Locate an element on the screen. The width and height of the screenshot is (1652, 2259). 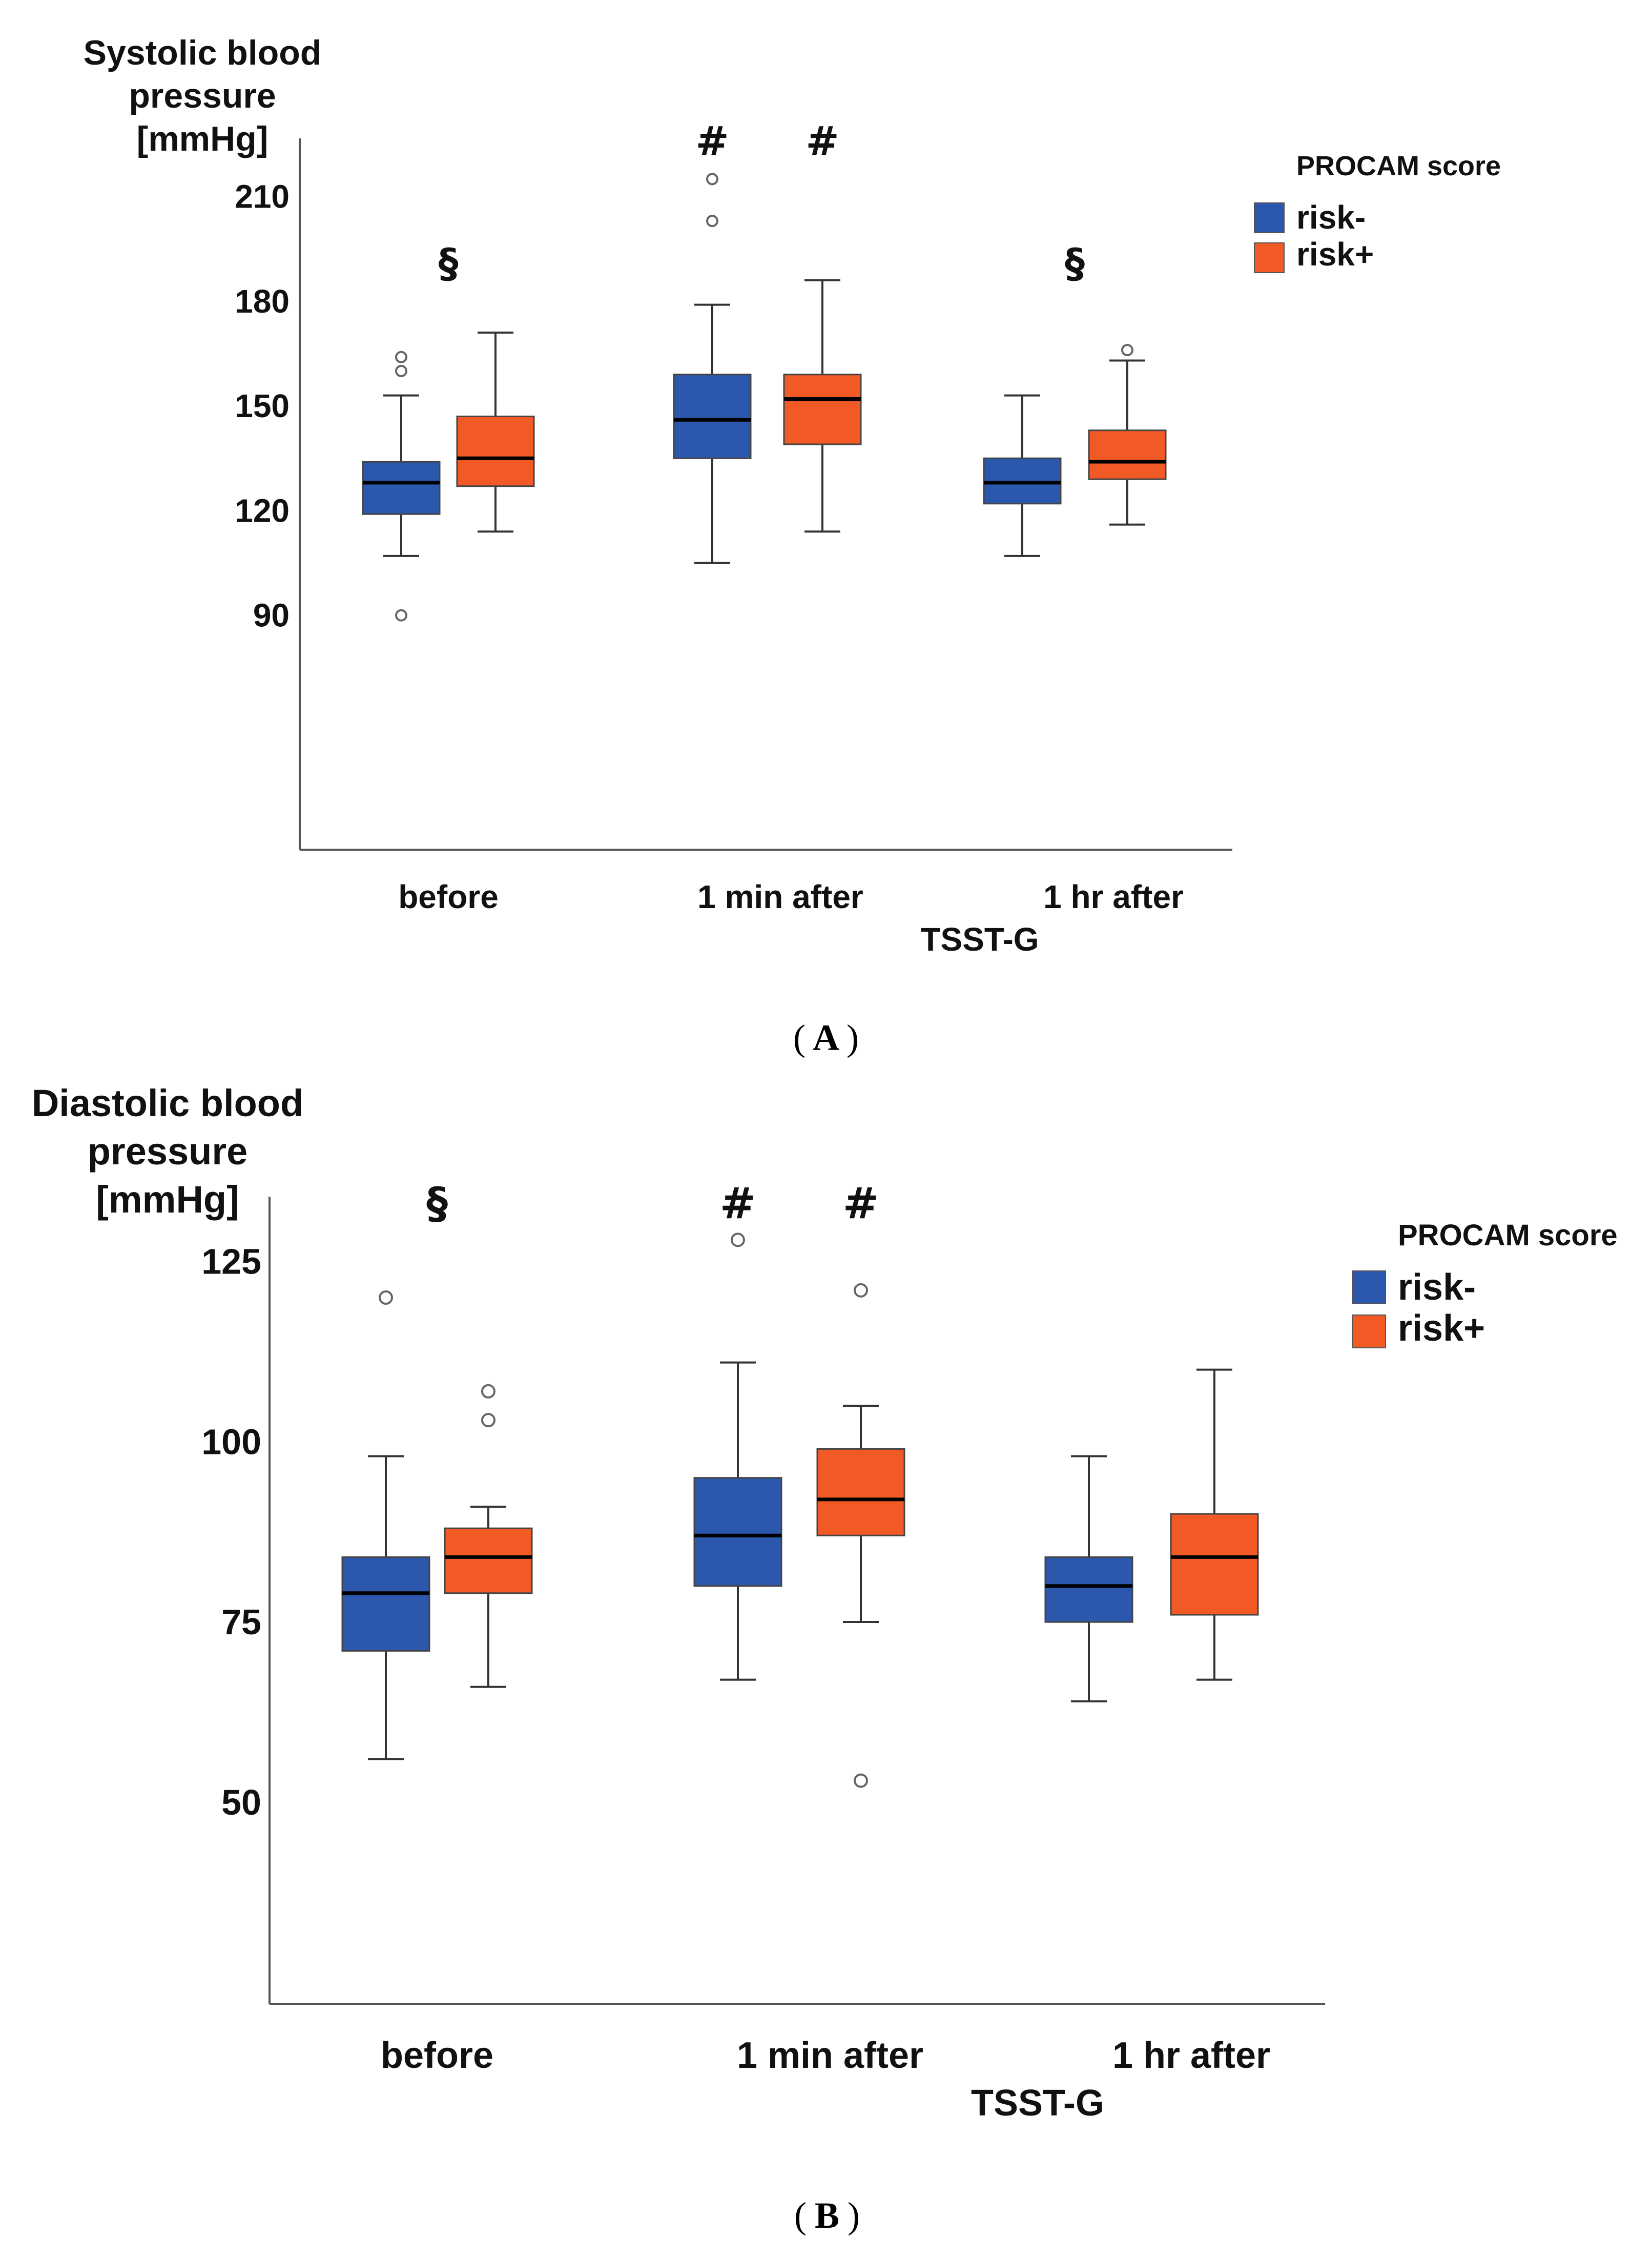
chart-b-risk-minus-1-outlier is located at coordinates (738, 1240).